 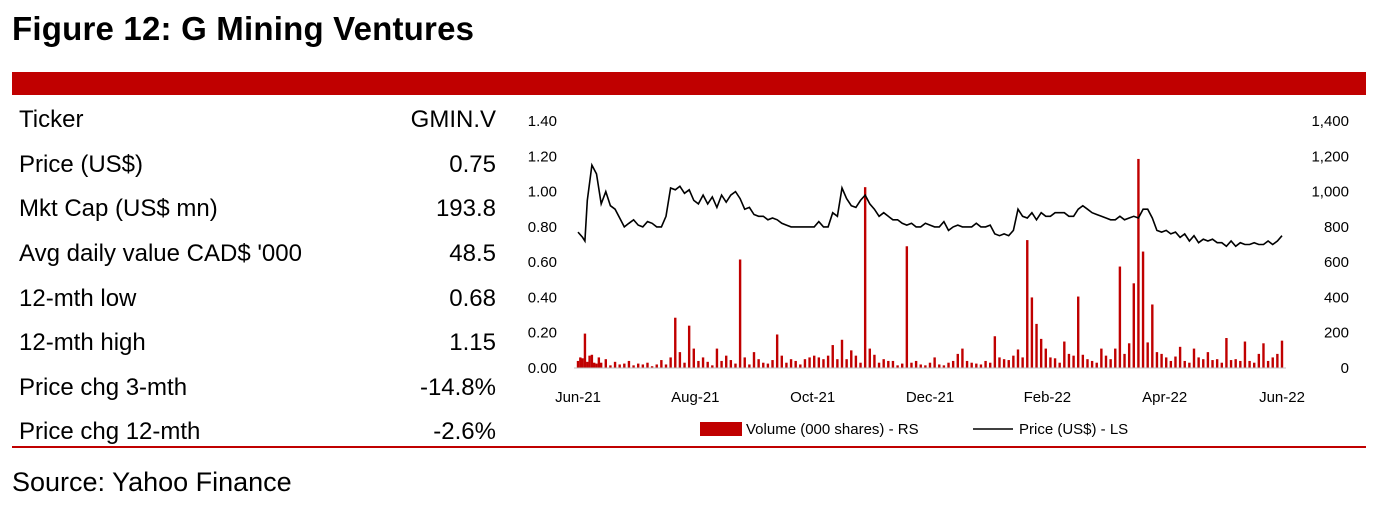 What do you see at coordinates (542, 227) in the screenshot?
I see `left-axis-tick-label: 0.80` at bounding box center [542, 227].